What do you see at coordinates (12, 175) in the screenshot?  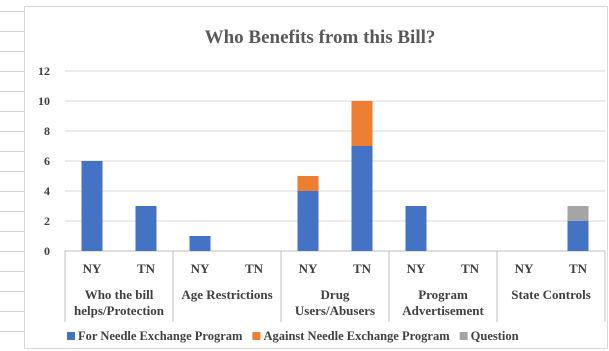 I see `spreadsheet-gridlines` at bounding box center [12, 175].